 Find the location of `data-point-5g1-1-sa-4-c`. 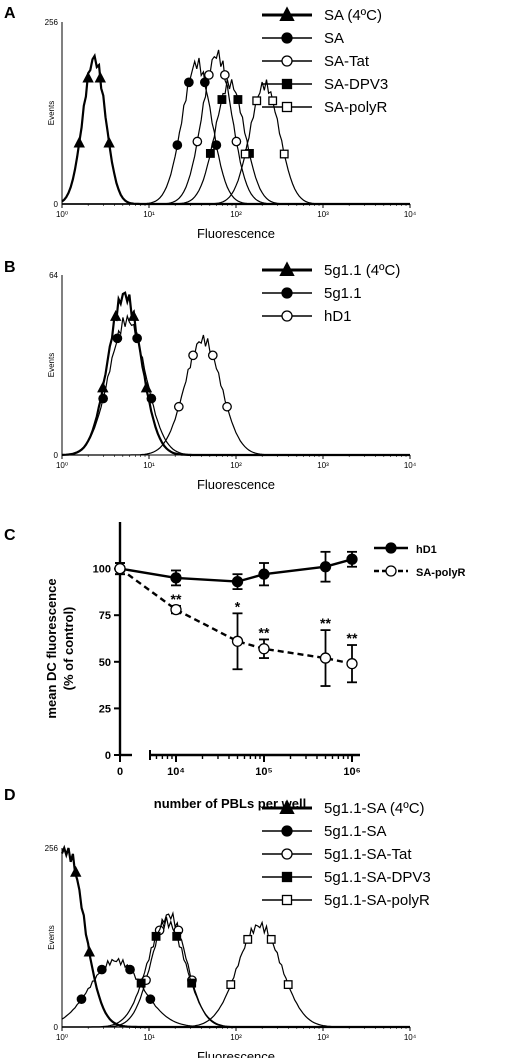

data-point-5g1-1-sa-4-c is located at coordinates (89, 951).